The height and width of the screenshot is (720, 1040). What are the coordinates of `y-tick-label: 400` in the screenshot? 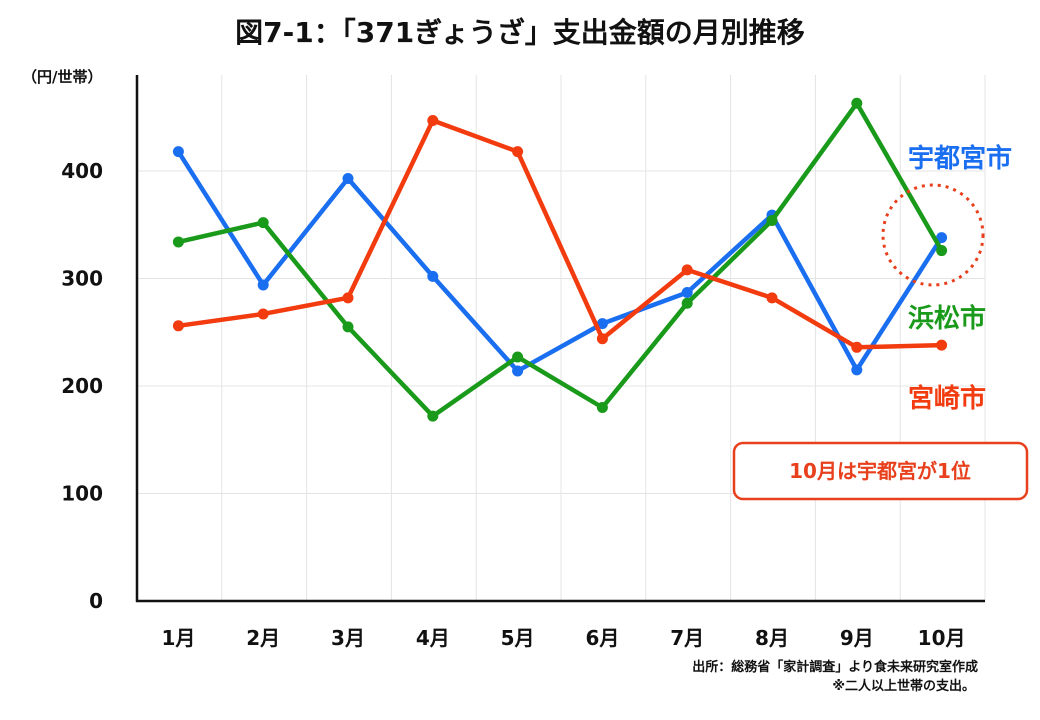 It's located at (82, 171).